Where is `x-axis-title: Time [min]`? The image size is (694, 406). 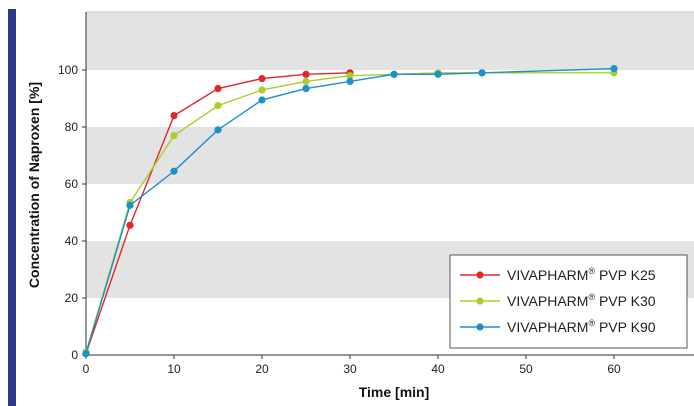 x-axis-title: Time [min] is located at coordinates (394, 392).